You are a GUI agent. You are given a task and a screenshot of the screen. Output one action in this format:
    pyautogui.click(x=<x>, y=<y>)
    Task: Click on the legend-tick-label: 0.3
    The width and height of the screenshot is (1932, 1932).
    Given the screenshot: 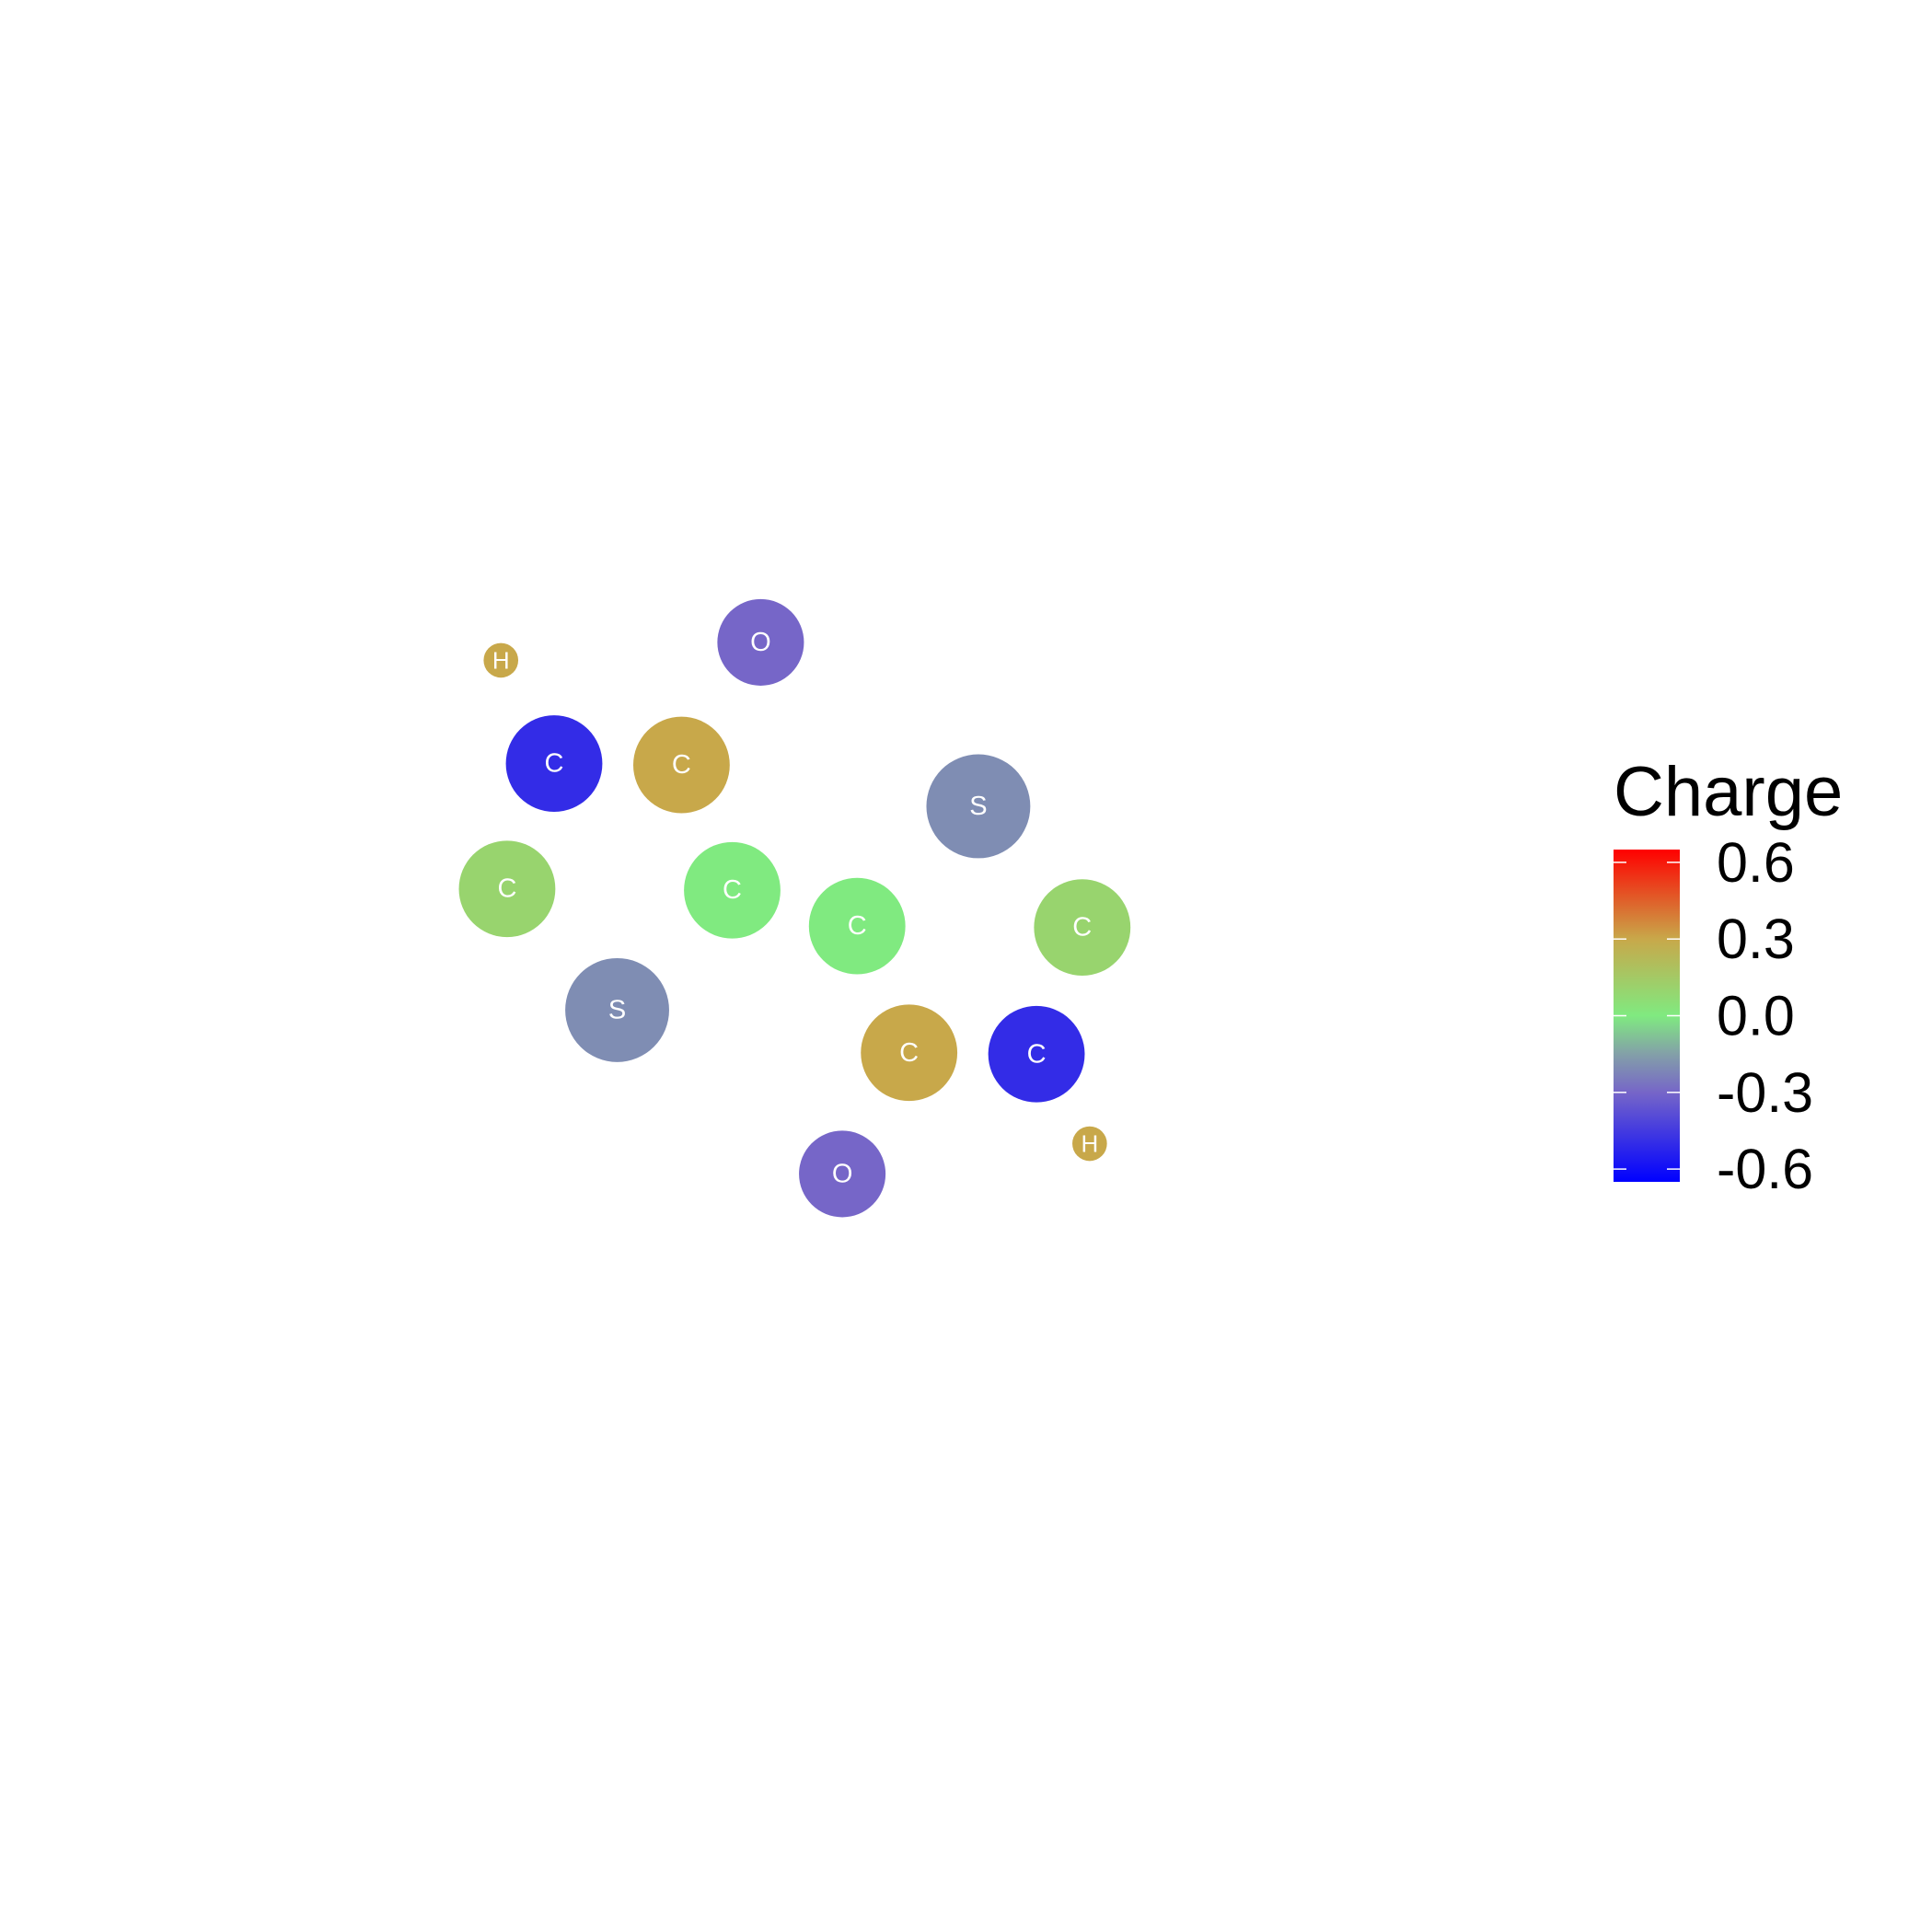 What is the action you would take?
    pyautogui.click(x=1756, y=939)
    